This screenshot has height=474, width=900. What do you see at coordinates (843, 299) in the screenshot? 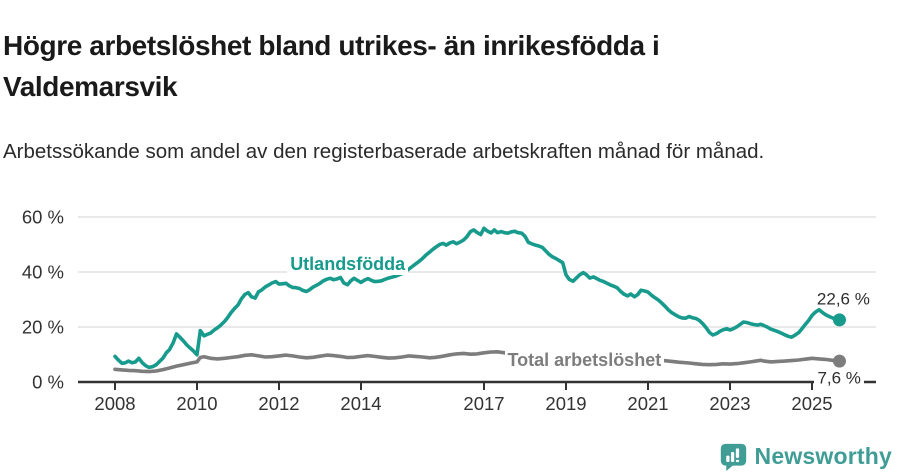
I see `value-utlandsfodda: 22,6 %` at bounding box center [843, 299].